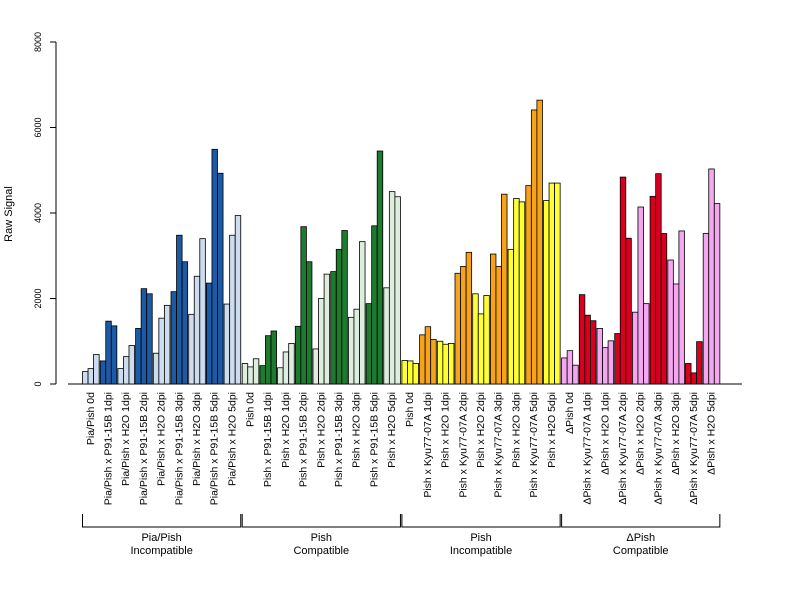 This screenshot has height=600, width=800. I want to click on y-tick-label: 0, so click(38, 383).